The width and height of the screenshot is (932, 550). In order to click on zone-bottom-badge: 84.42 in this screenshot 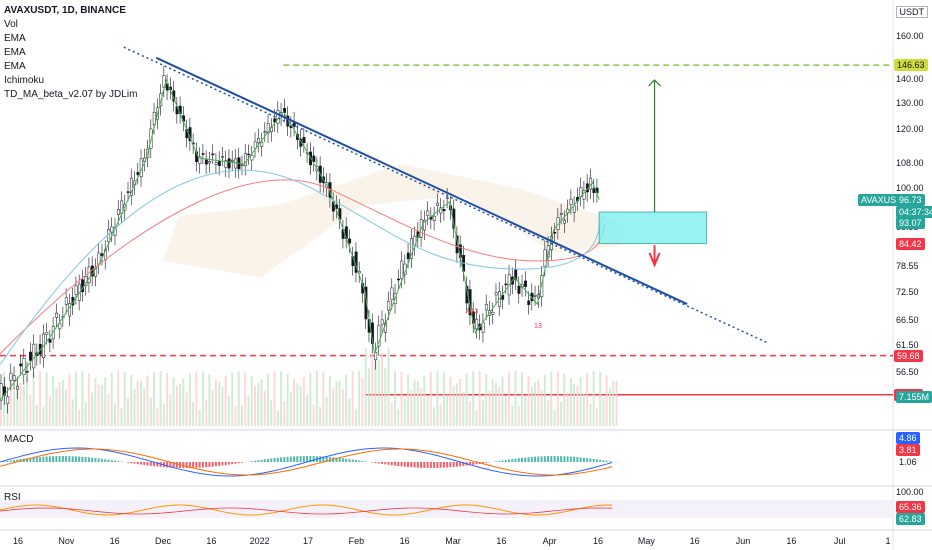, I will do `click(910, 243)`.